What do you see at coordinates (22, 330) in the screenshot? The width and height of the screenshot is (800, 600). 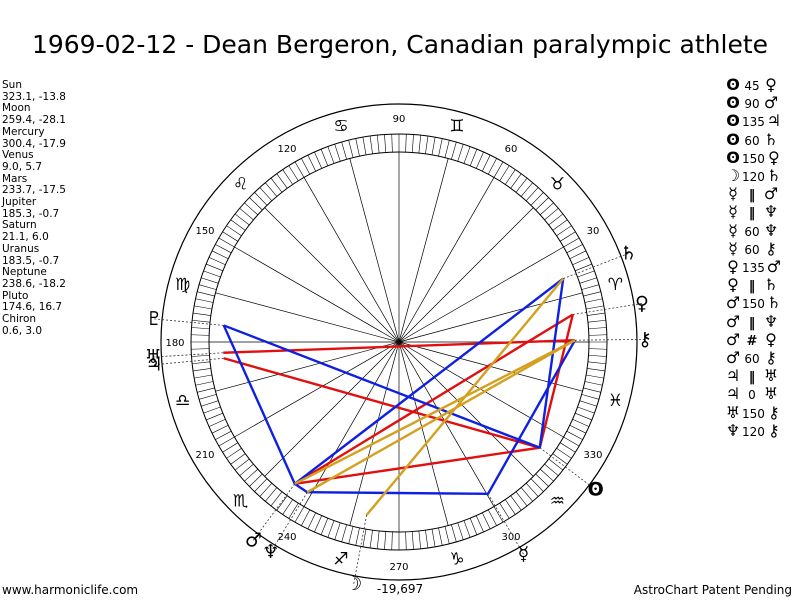 I see `position-value: 0.6, 3.0` at bounding box center [22, 330].